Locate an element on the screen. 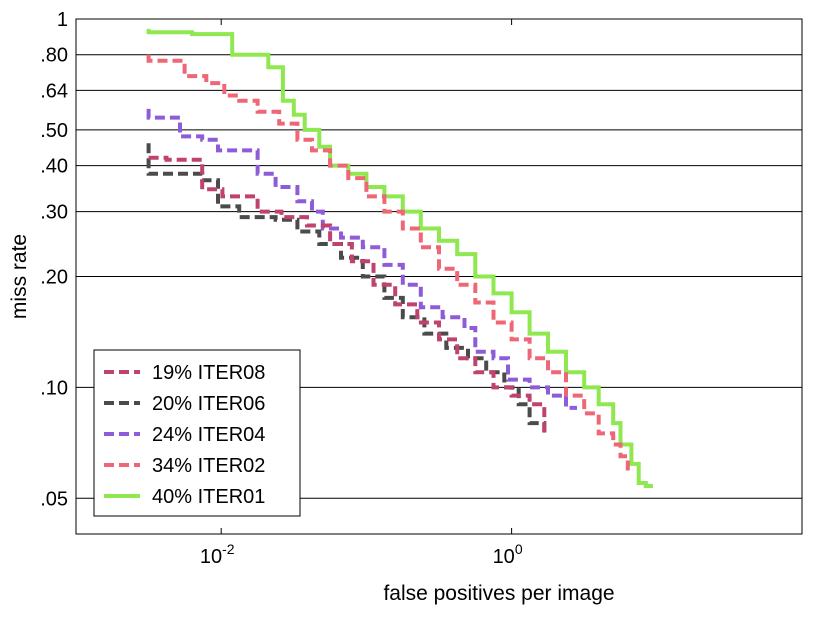 The width and height of the screenshot is (822, 625). y-tick-label: .80 is located at coordinates (54, 56).